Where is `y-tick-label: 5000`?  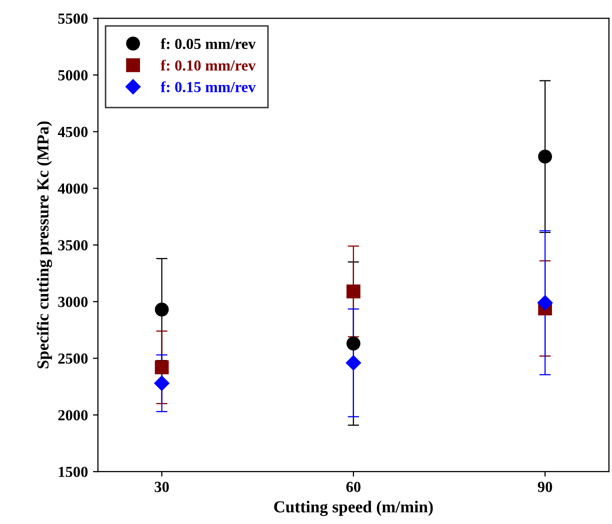
y-tick-label: 5000 is located at coordinates (73, 75).